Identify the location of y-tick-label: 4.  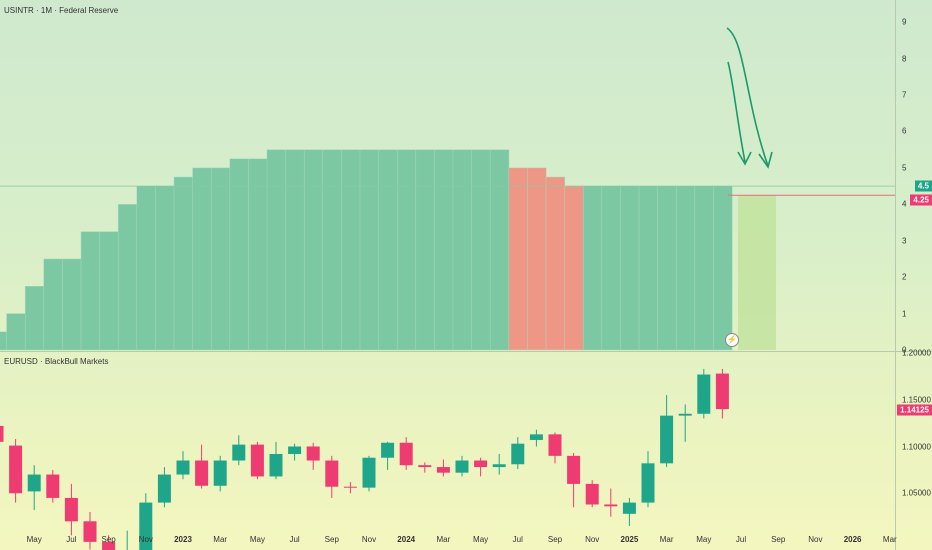
(904, 204).